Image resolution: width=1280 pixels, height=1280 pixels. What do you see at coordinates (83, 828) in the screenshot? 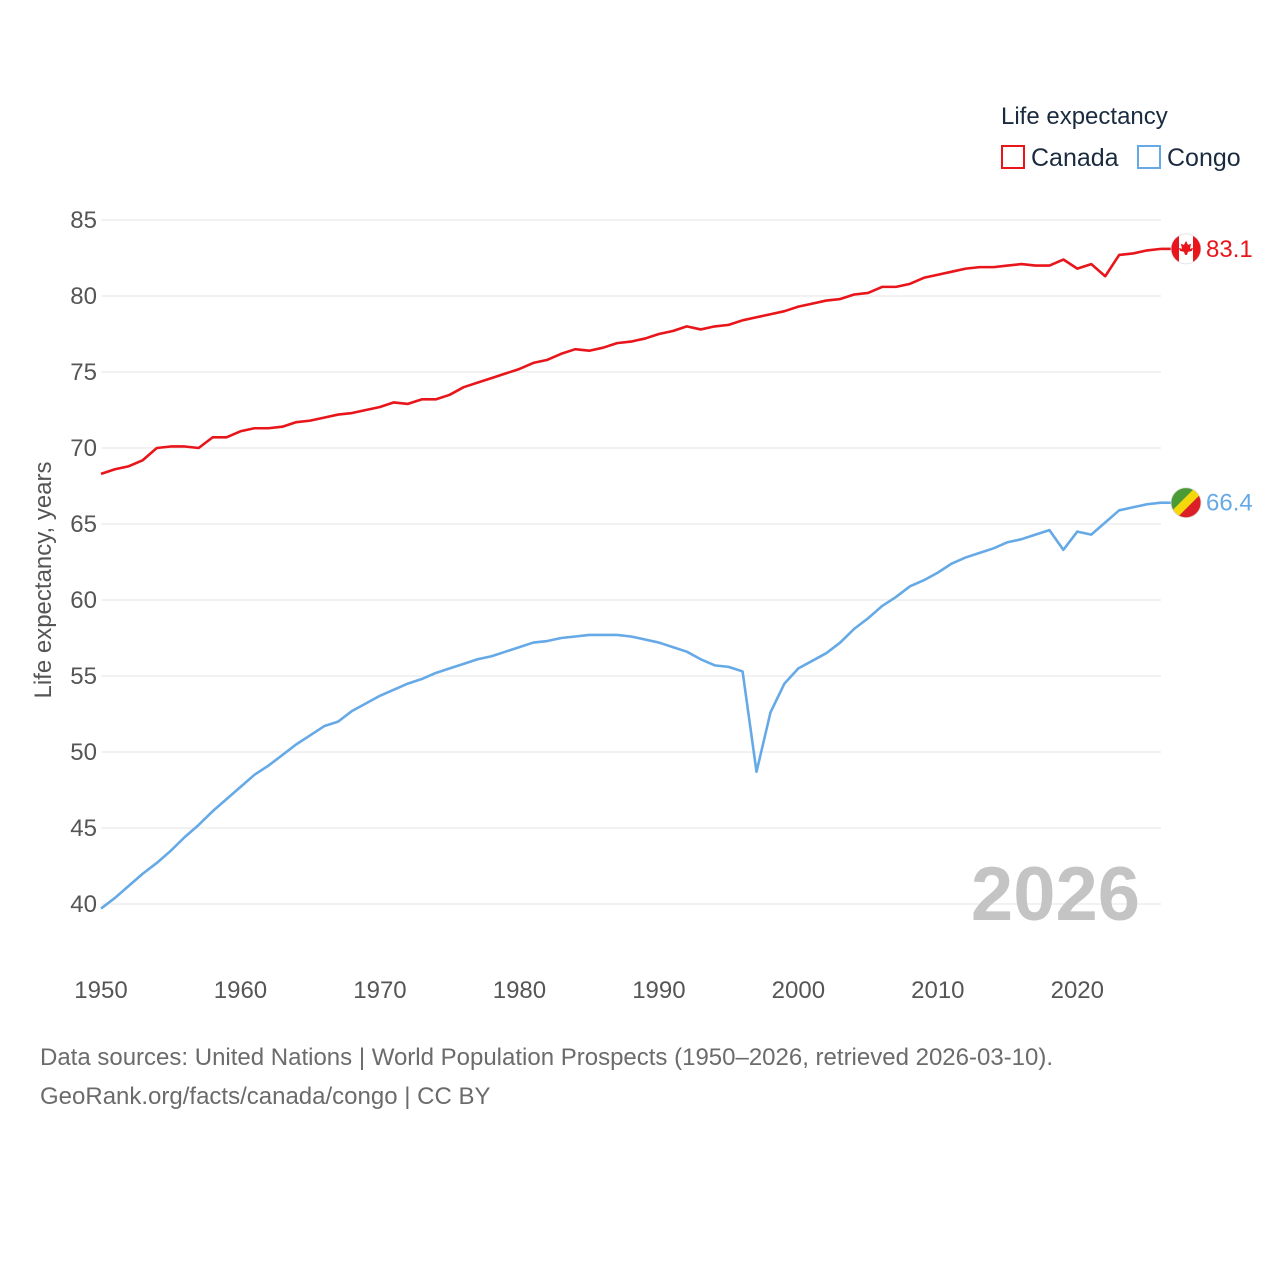
I see `y-tick-label-45: 45` at bounding box center [83, 828].